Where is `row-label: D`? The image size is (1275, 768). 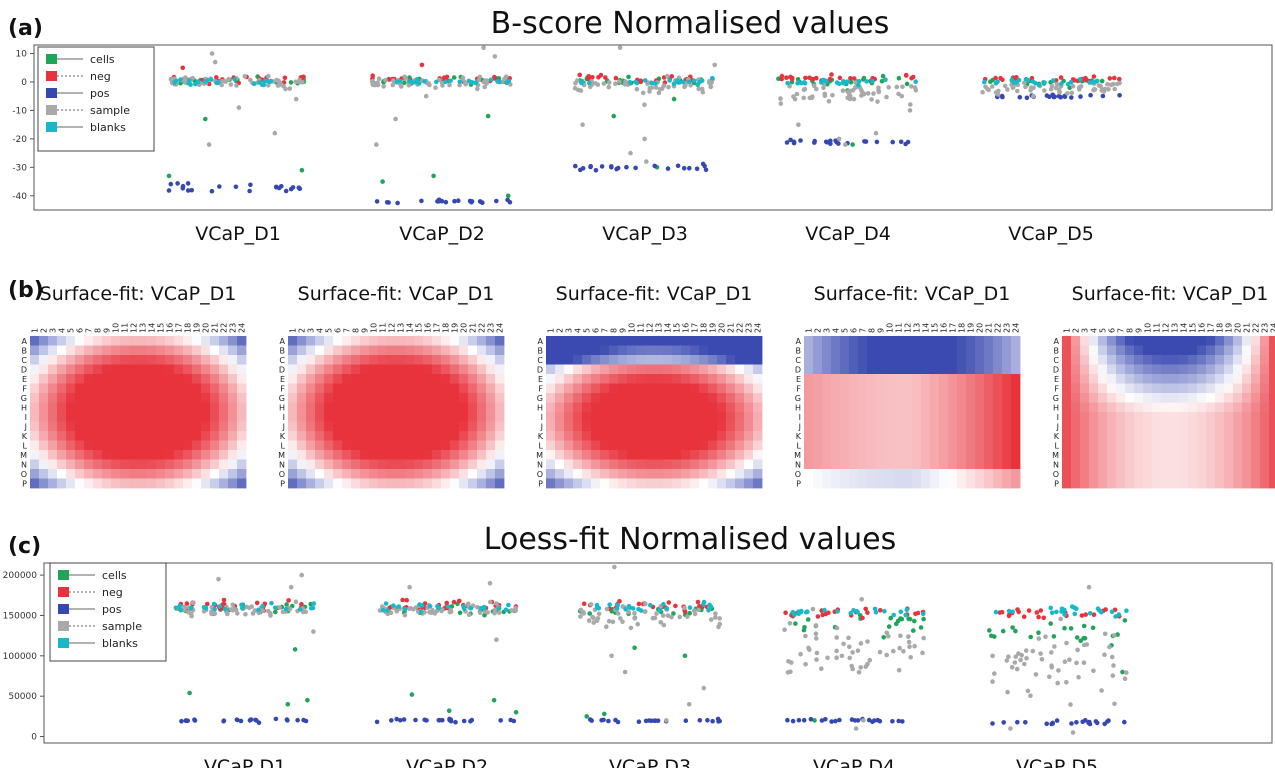
row-label: D is located at coordinates (1056, 369).